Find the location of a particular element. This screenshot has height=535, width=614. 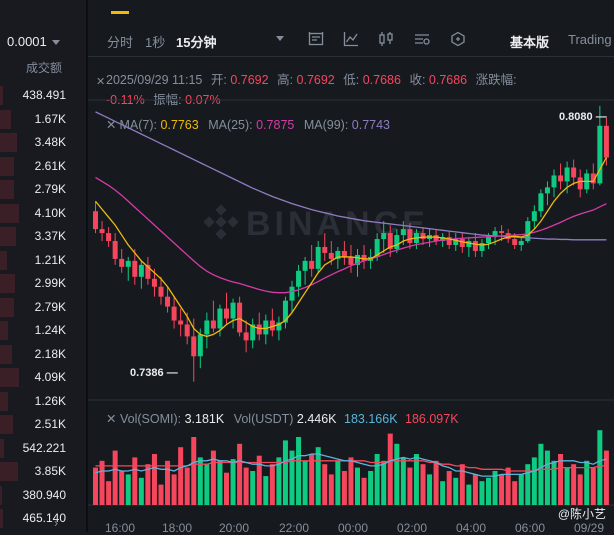

order-book-row: 1.67K is located at coordinates (43, 119).